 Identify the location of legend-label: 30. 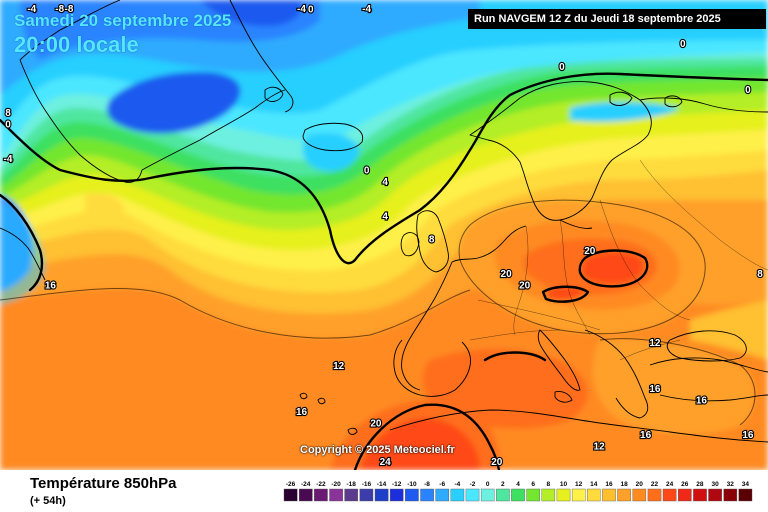
(715, 484).